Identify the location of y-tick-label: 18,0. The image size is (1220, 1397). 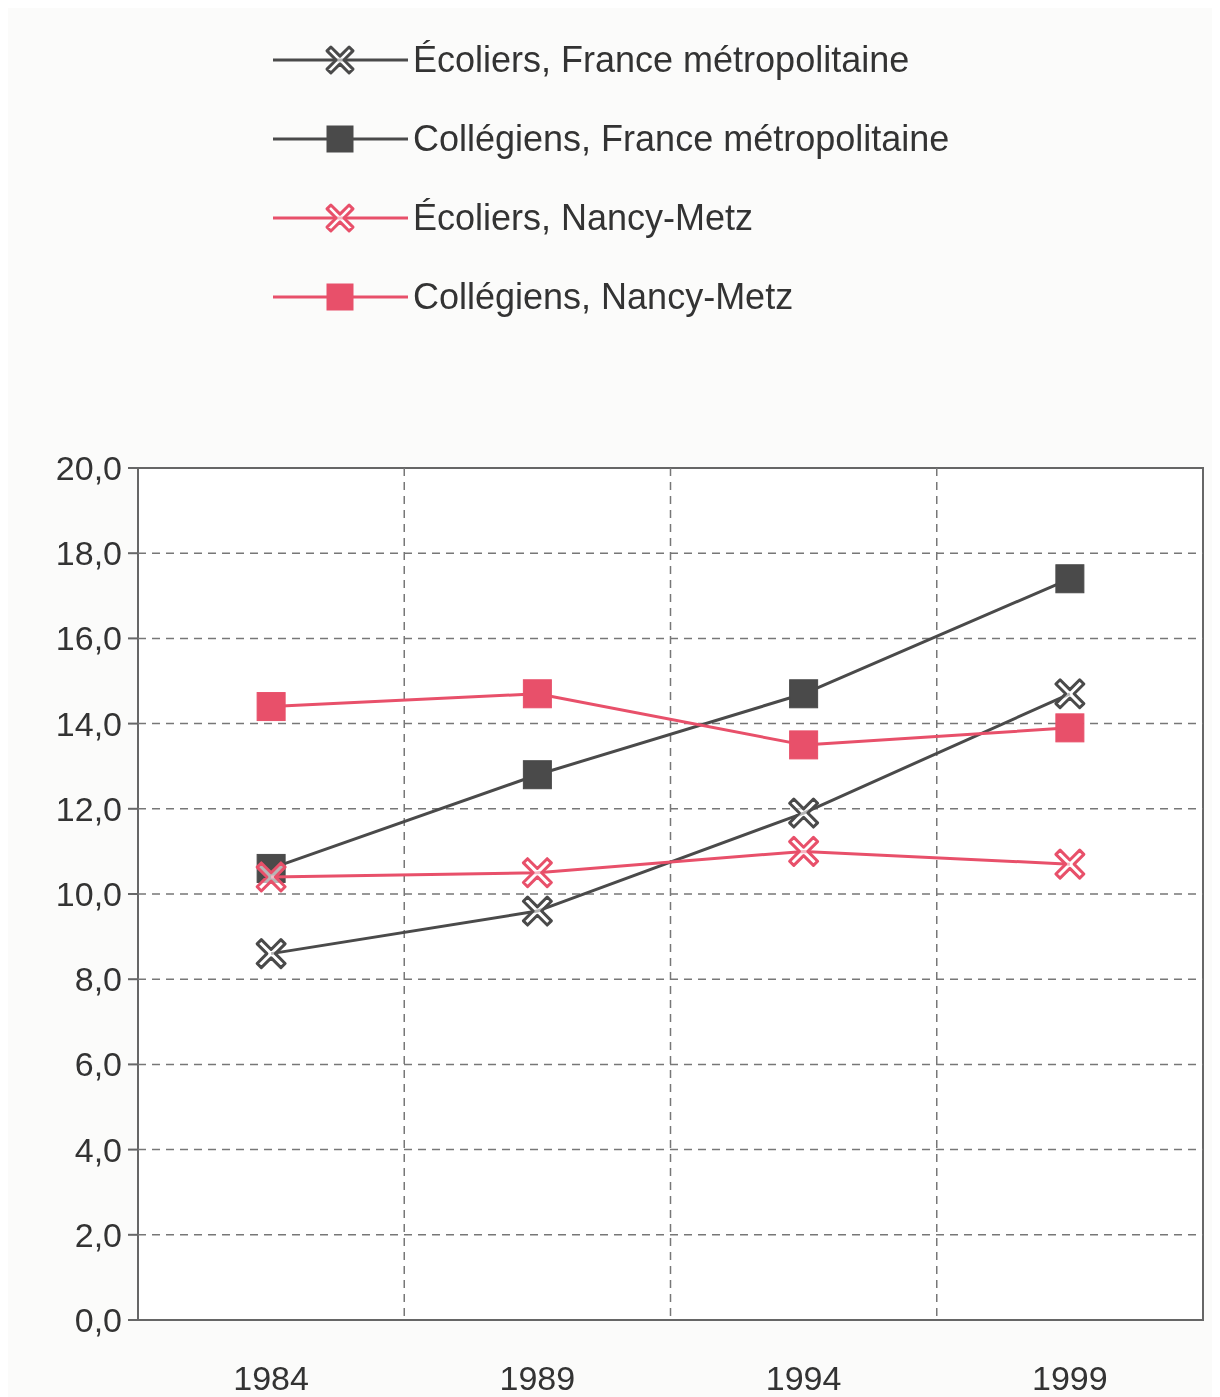
(88, 553).